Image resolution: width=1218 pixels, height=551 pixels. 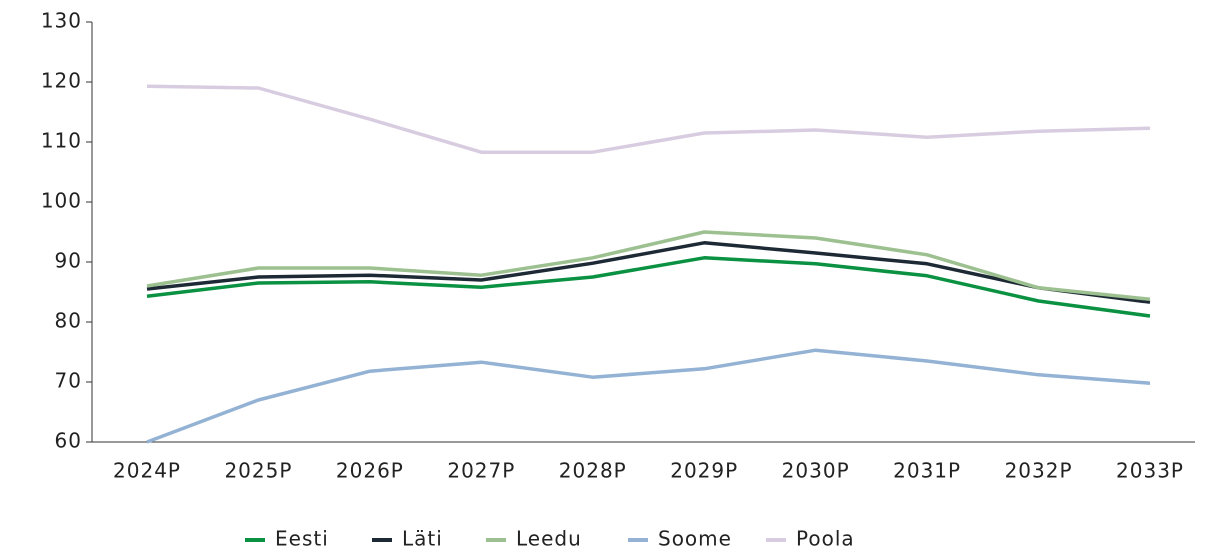 What do you see at coordinates (61, 201) in the screenshot?
I see `y-tick-label: 100` at bounding box center [61, 201].